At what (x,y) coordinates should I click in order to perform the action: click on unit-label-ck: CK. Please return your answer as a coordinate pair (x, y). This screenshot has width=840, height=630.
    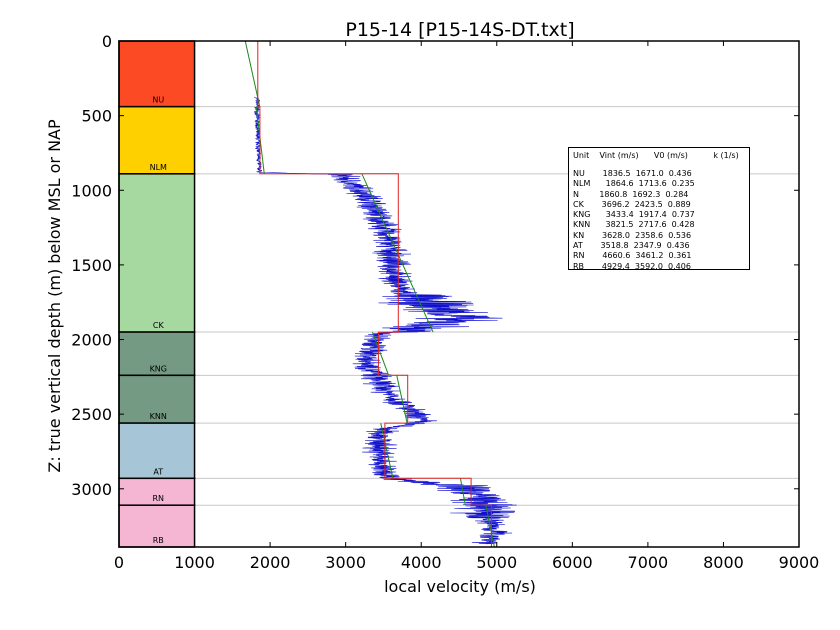
    Looking at the image, I should click on (159, 325).